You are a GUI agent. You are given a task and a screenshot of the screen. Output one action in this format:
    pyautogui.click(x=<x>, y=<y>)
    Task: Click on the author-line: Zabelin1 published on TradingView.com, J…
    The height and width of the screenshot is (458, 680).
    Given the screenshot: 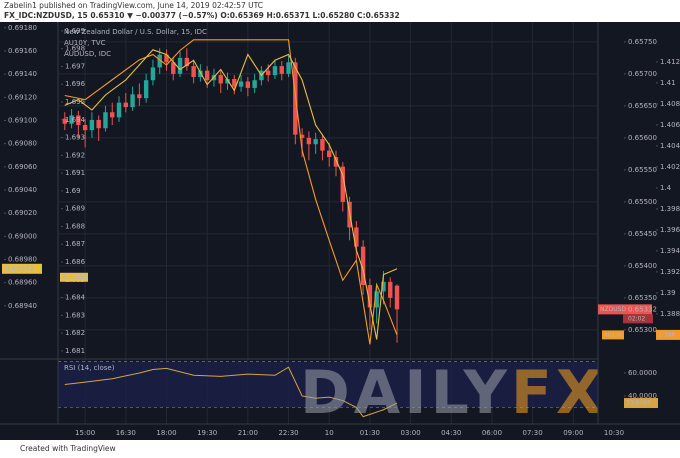 What is the action you would take?
    pyautogui.click(x=133, y=5)
    